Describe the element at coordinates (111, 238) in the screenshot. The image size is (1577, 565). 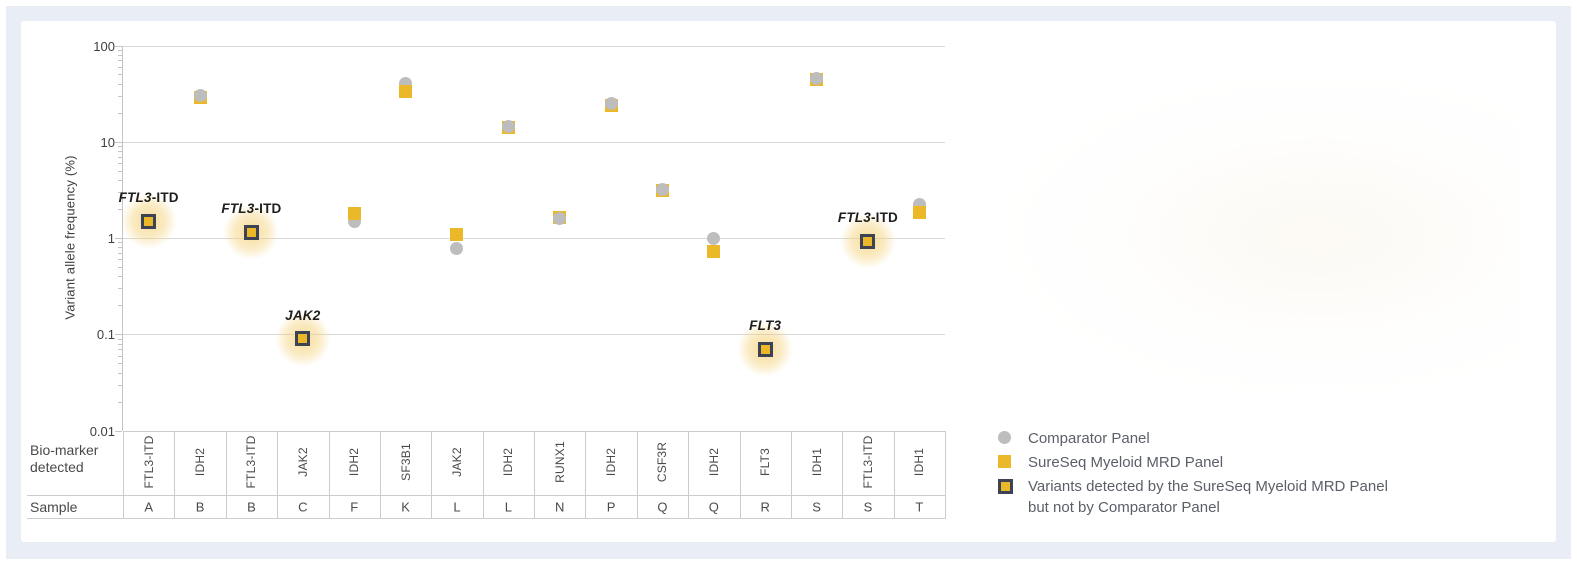
I see `y-tick-label: 1` at that location.